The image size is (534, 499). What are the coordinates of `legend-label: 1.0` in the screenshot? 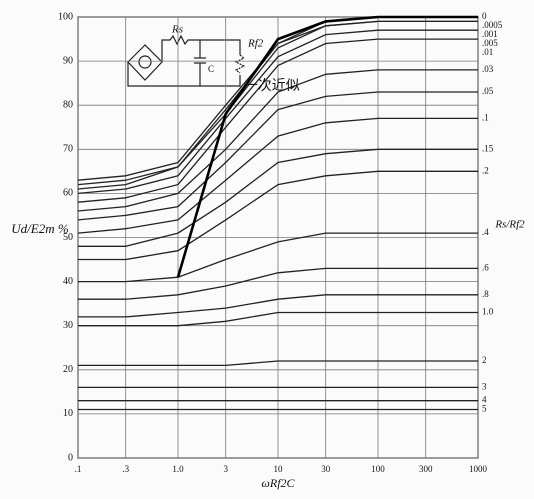 It's located at (488, 312).